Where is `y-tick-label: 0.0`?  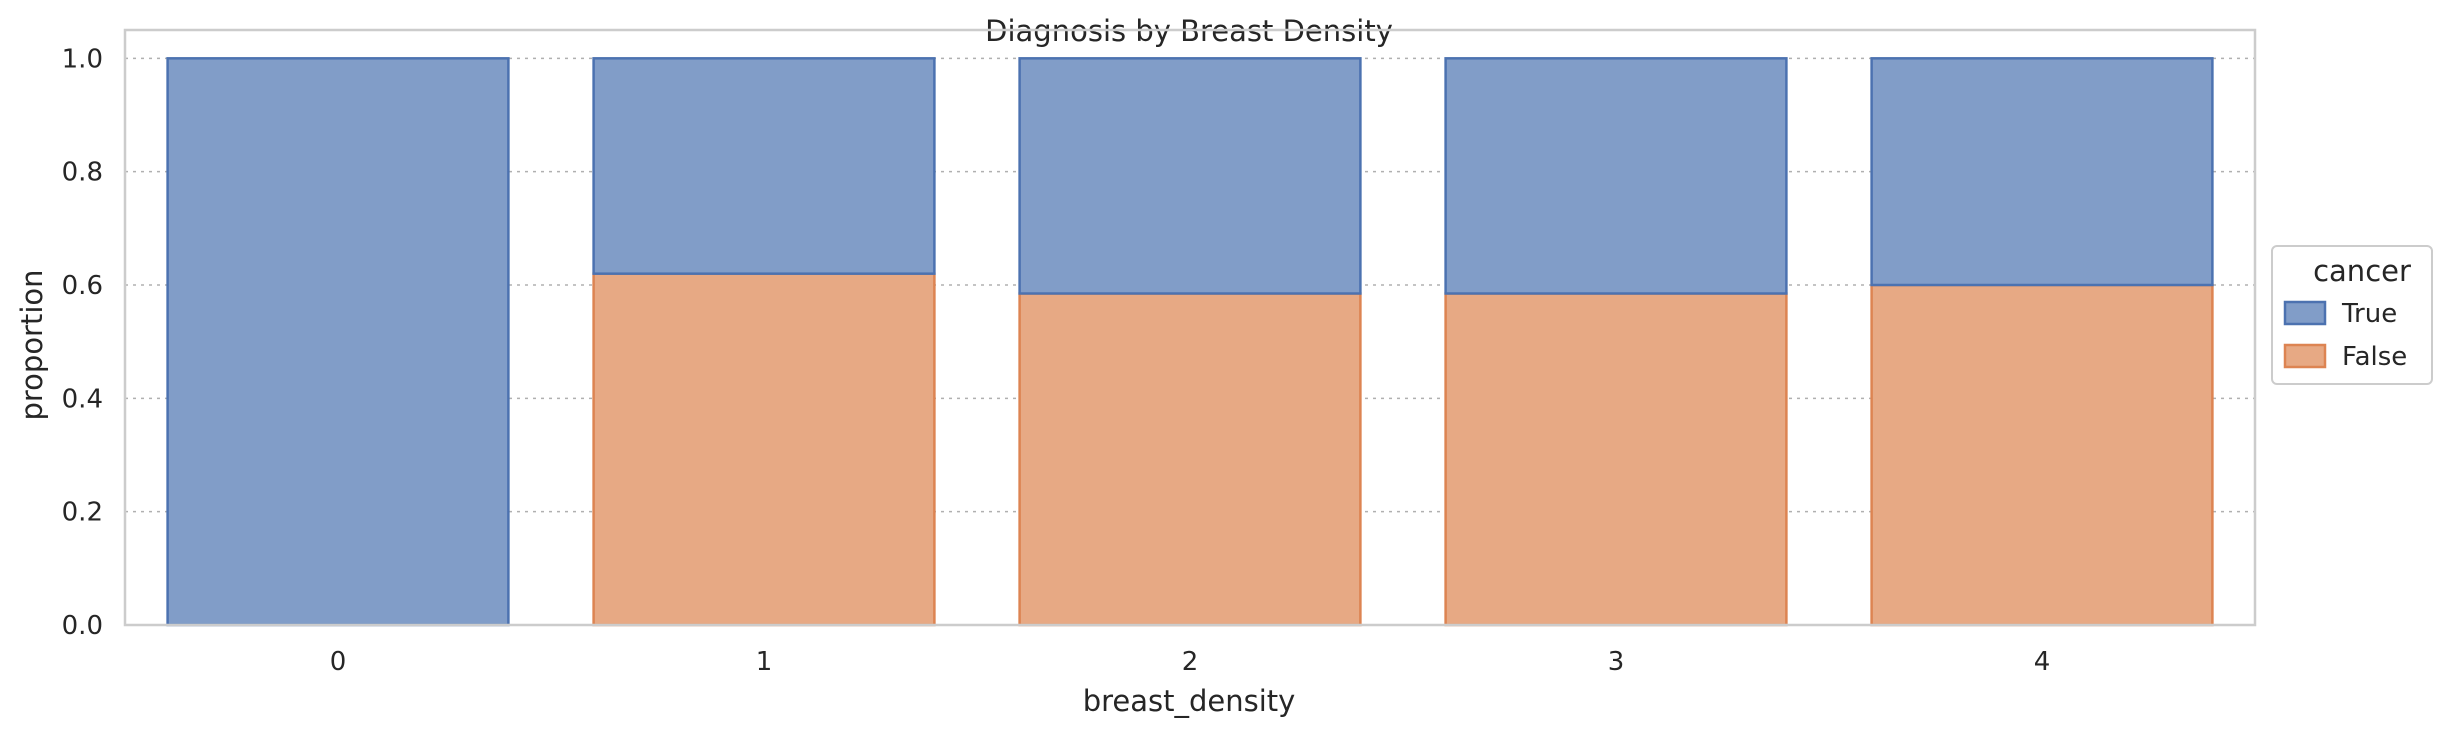 y-tick-label: 0.0 is located at coordinates (82, 626).